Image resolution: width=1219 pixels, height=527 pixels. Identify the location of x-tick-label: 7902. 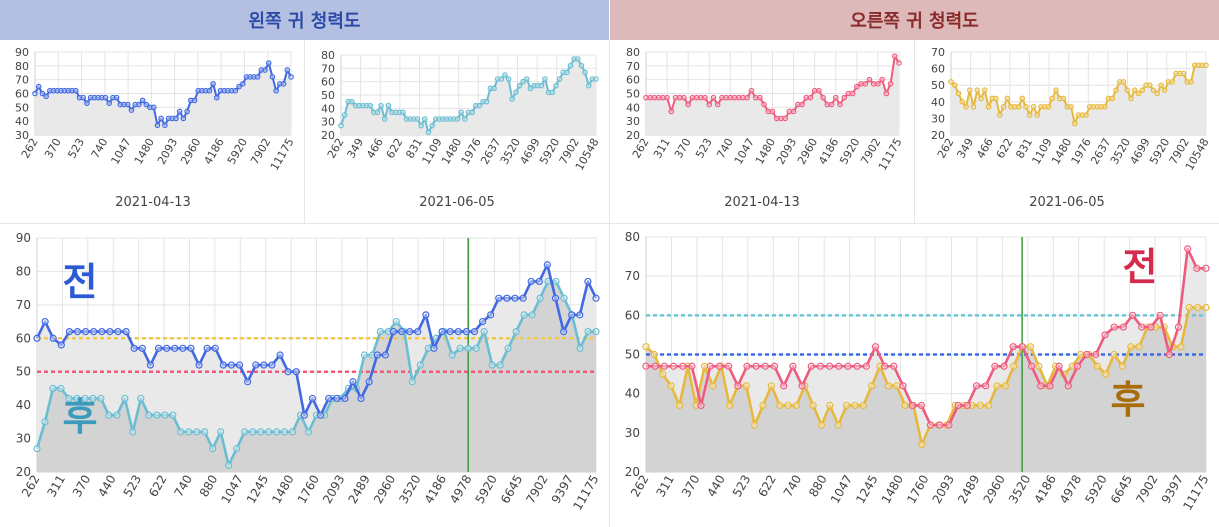
(1146, 489).